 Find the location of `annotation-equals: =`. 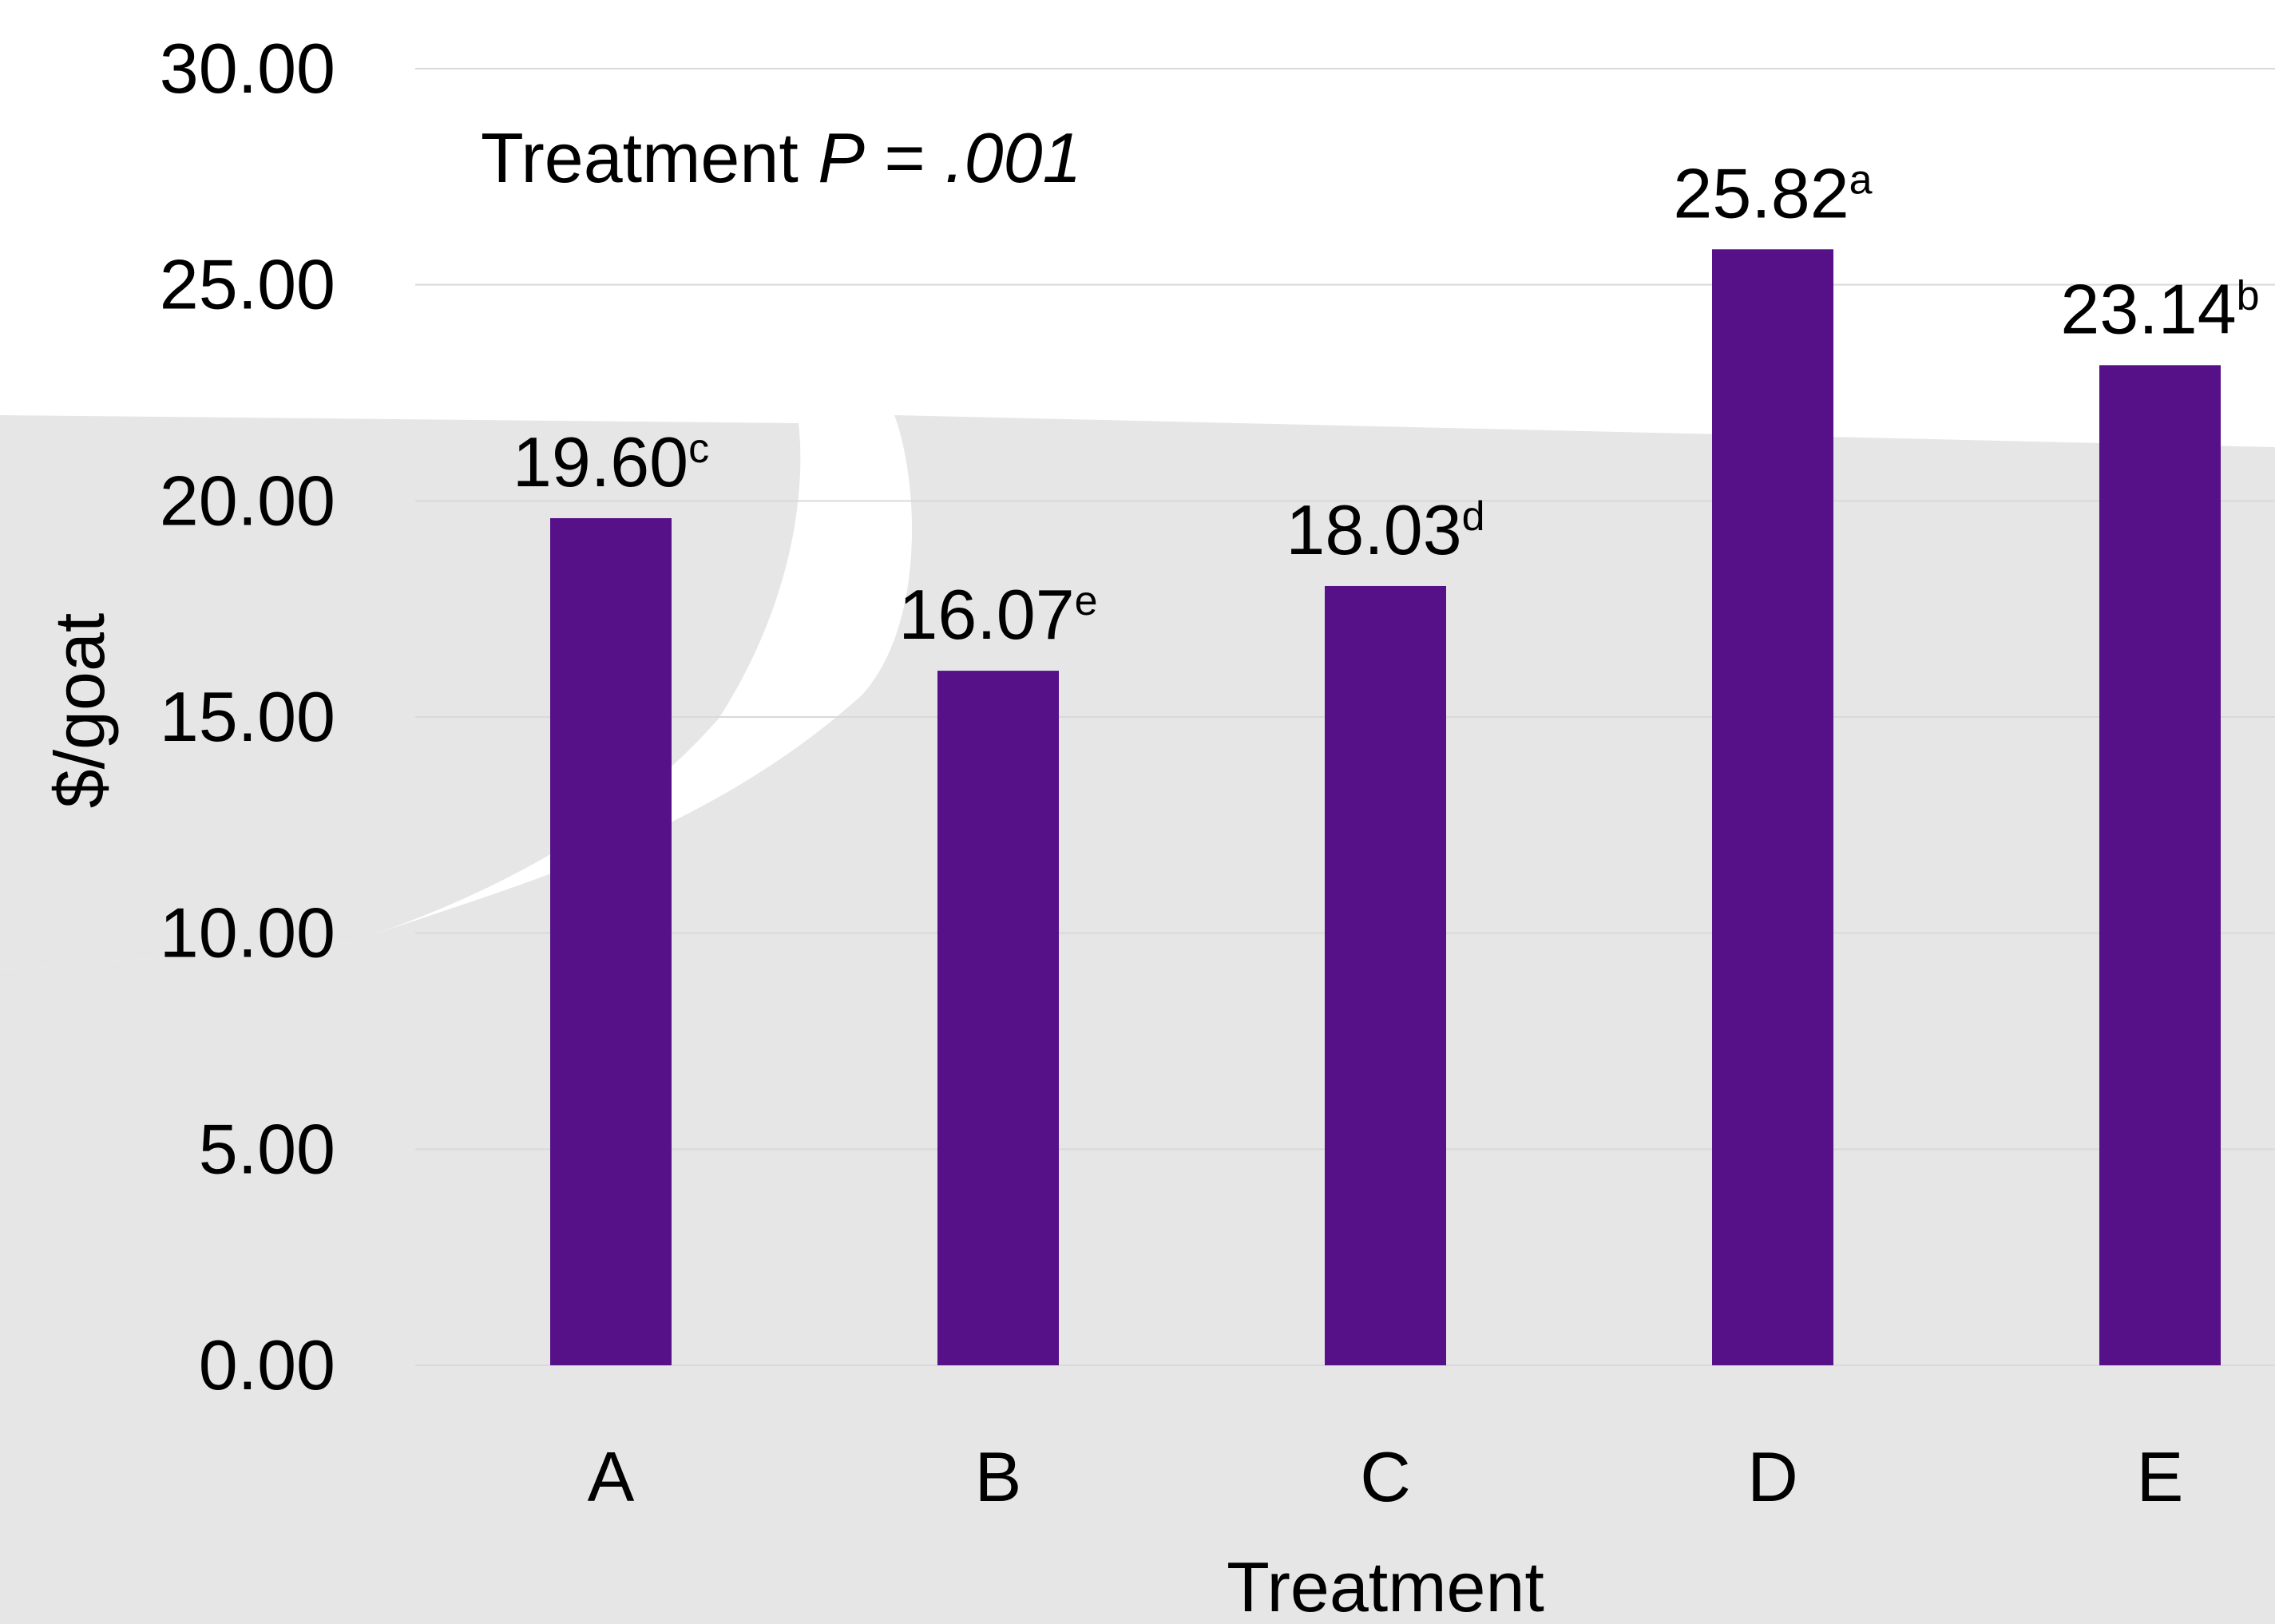

annotation-equals: = is located at coordinates (905, 157).